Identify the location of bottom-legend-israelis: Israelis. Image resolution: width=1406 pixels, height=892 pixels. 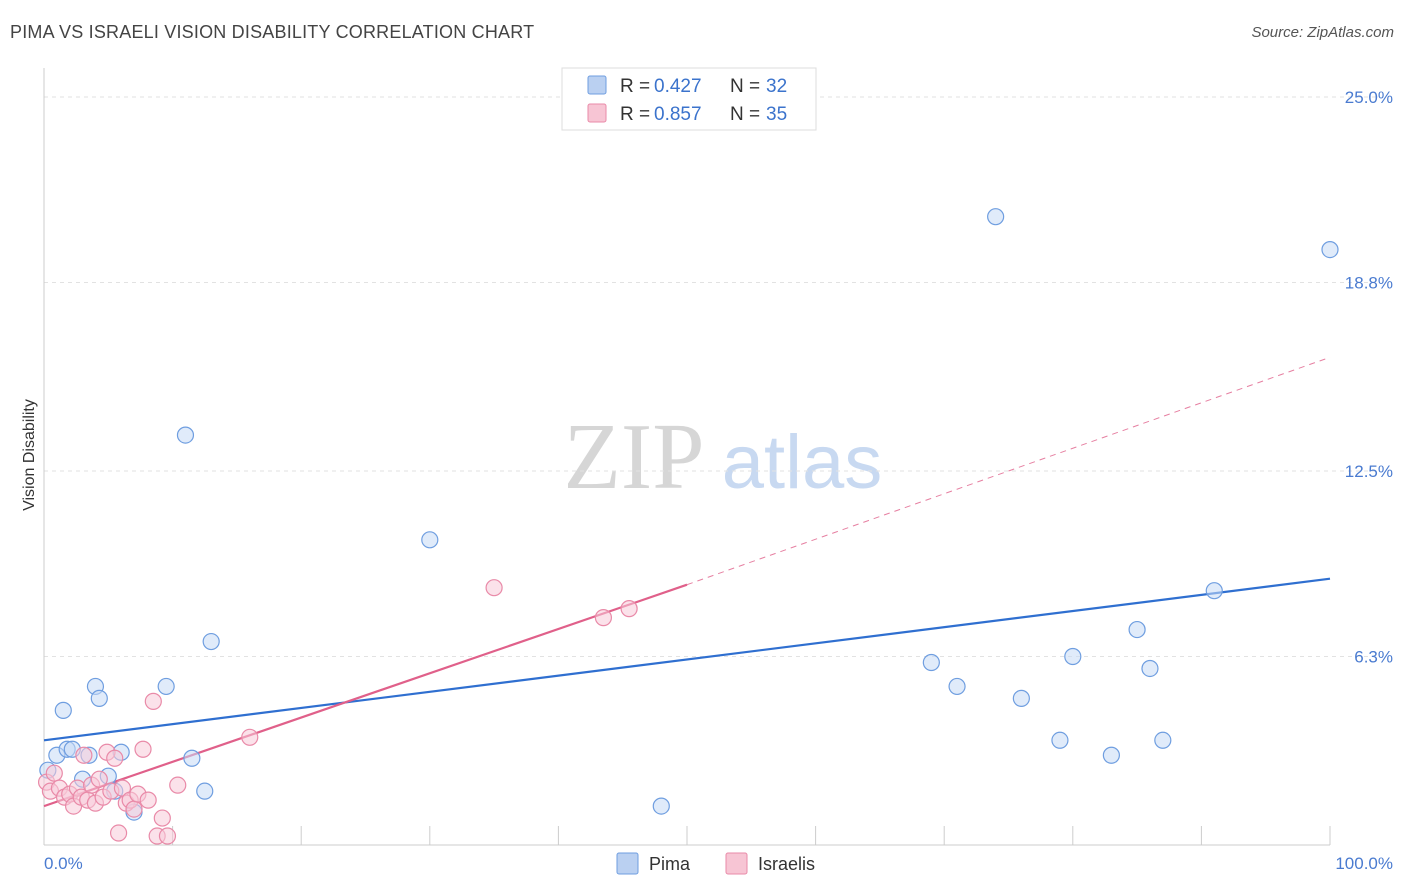
(786, 864).